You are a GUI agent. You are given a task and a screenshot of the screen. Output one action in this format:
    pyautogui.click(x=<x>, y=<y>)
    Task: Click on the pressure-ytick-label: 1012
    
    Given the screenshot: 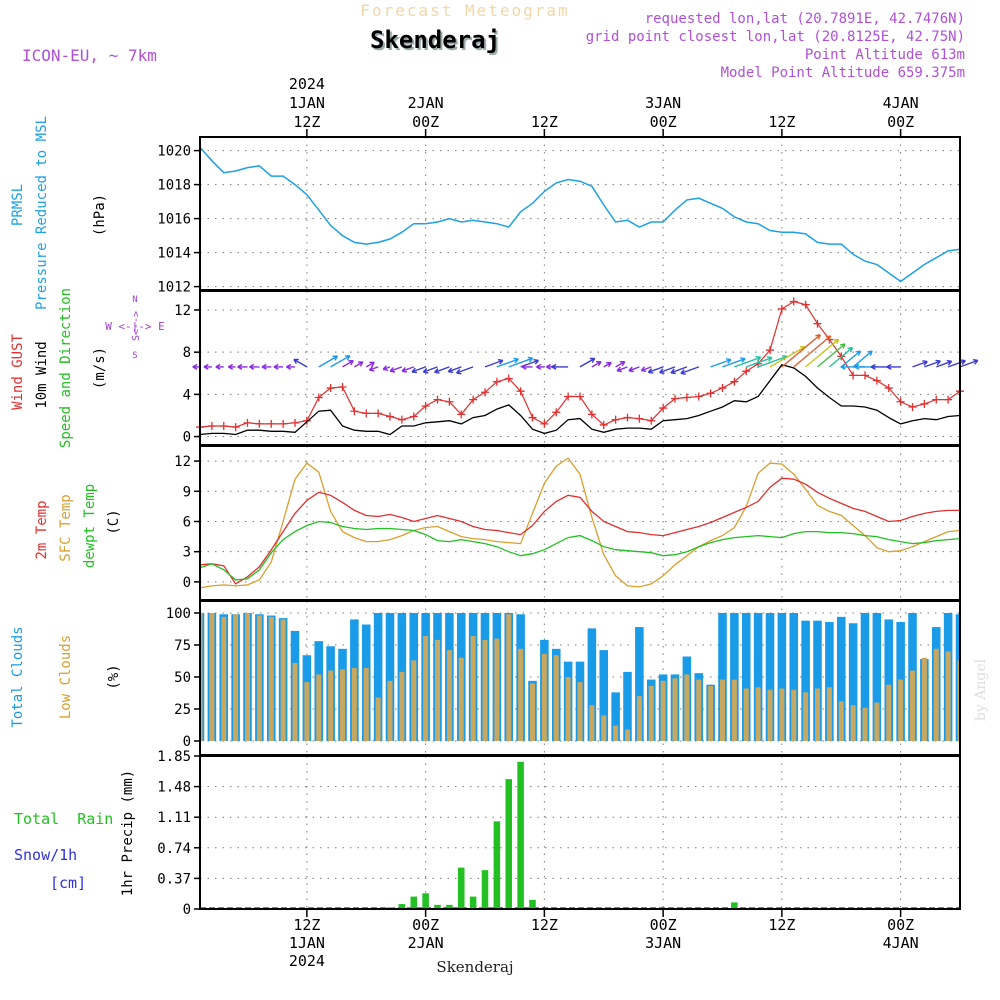 What is the action you would take?
    pyautogui.click(x=174, y=288)
    